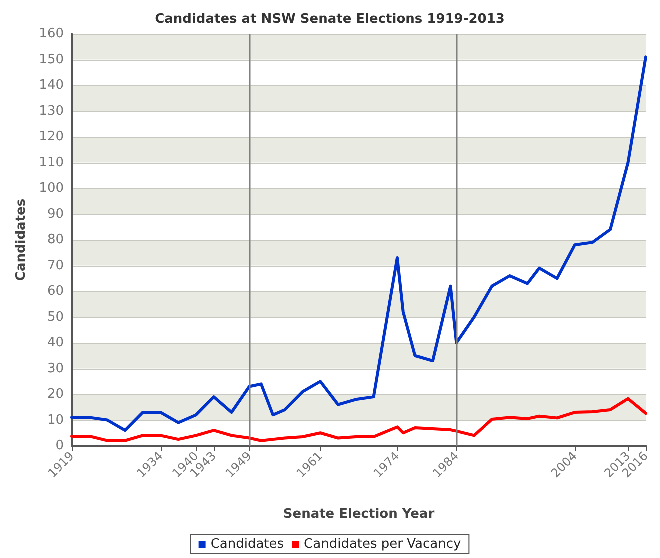  What do you see at coordinates (55, 214) in the screenshot?
I see `y-tick-label: 90` at bounding box center [55, 214].